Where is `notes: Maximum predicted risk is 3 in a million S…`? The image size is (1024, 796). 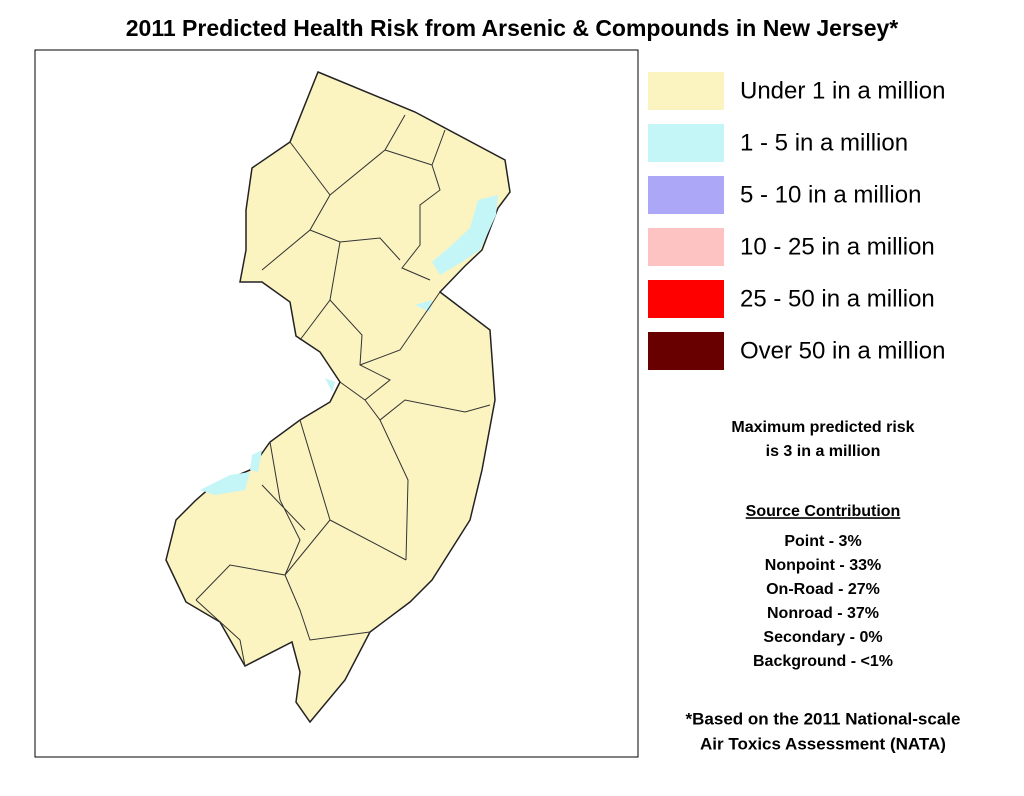
notes: Maximum predicted risk is 3 in a million S… is located at coordinates (823, 586).